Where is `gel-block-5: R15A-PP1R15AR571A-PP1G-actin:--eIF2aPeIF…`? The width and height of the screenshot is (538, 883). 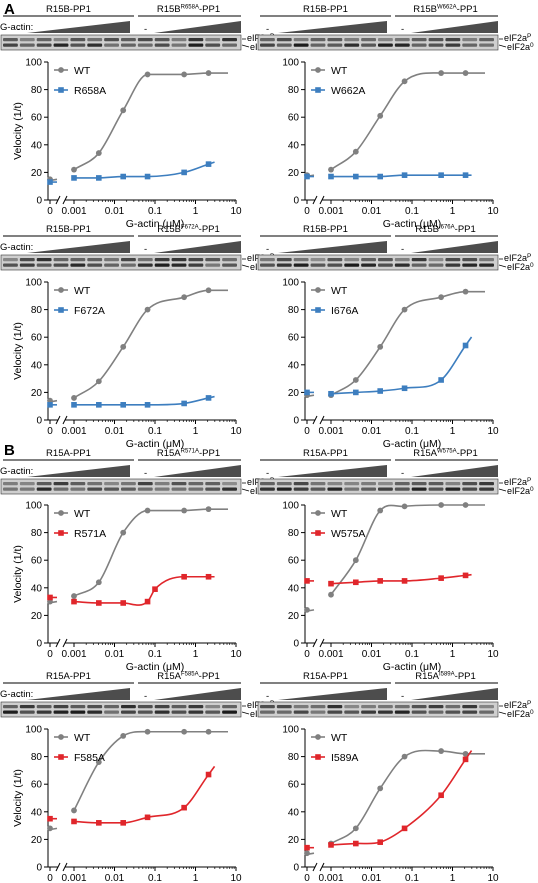
gel-block-5: R15A-PP1R15AR571A-PP1G-actin:--eIF2aPeIF… is located at coordinates (138, 472).